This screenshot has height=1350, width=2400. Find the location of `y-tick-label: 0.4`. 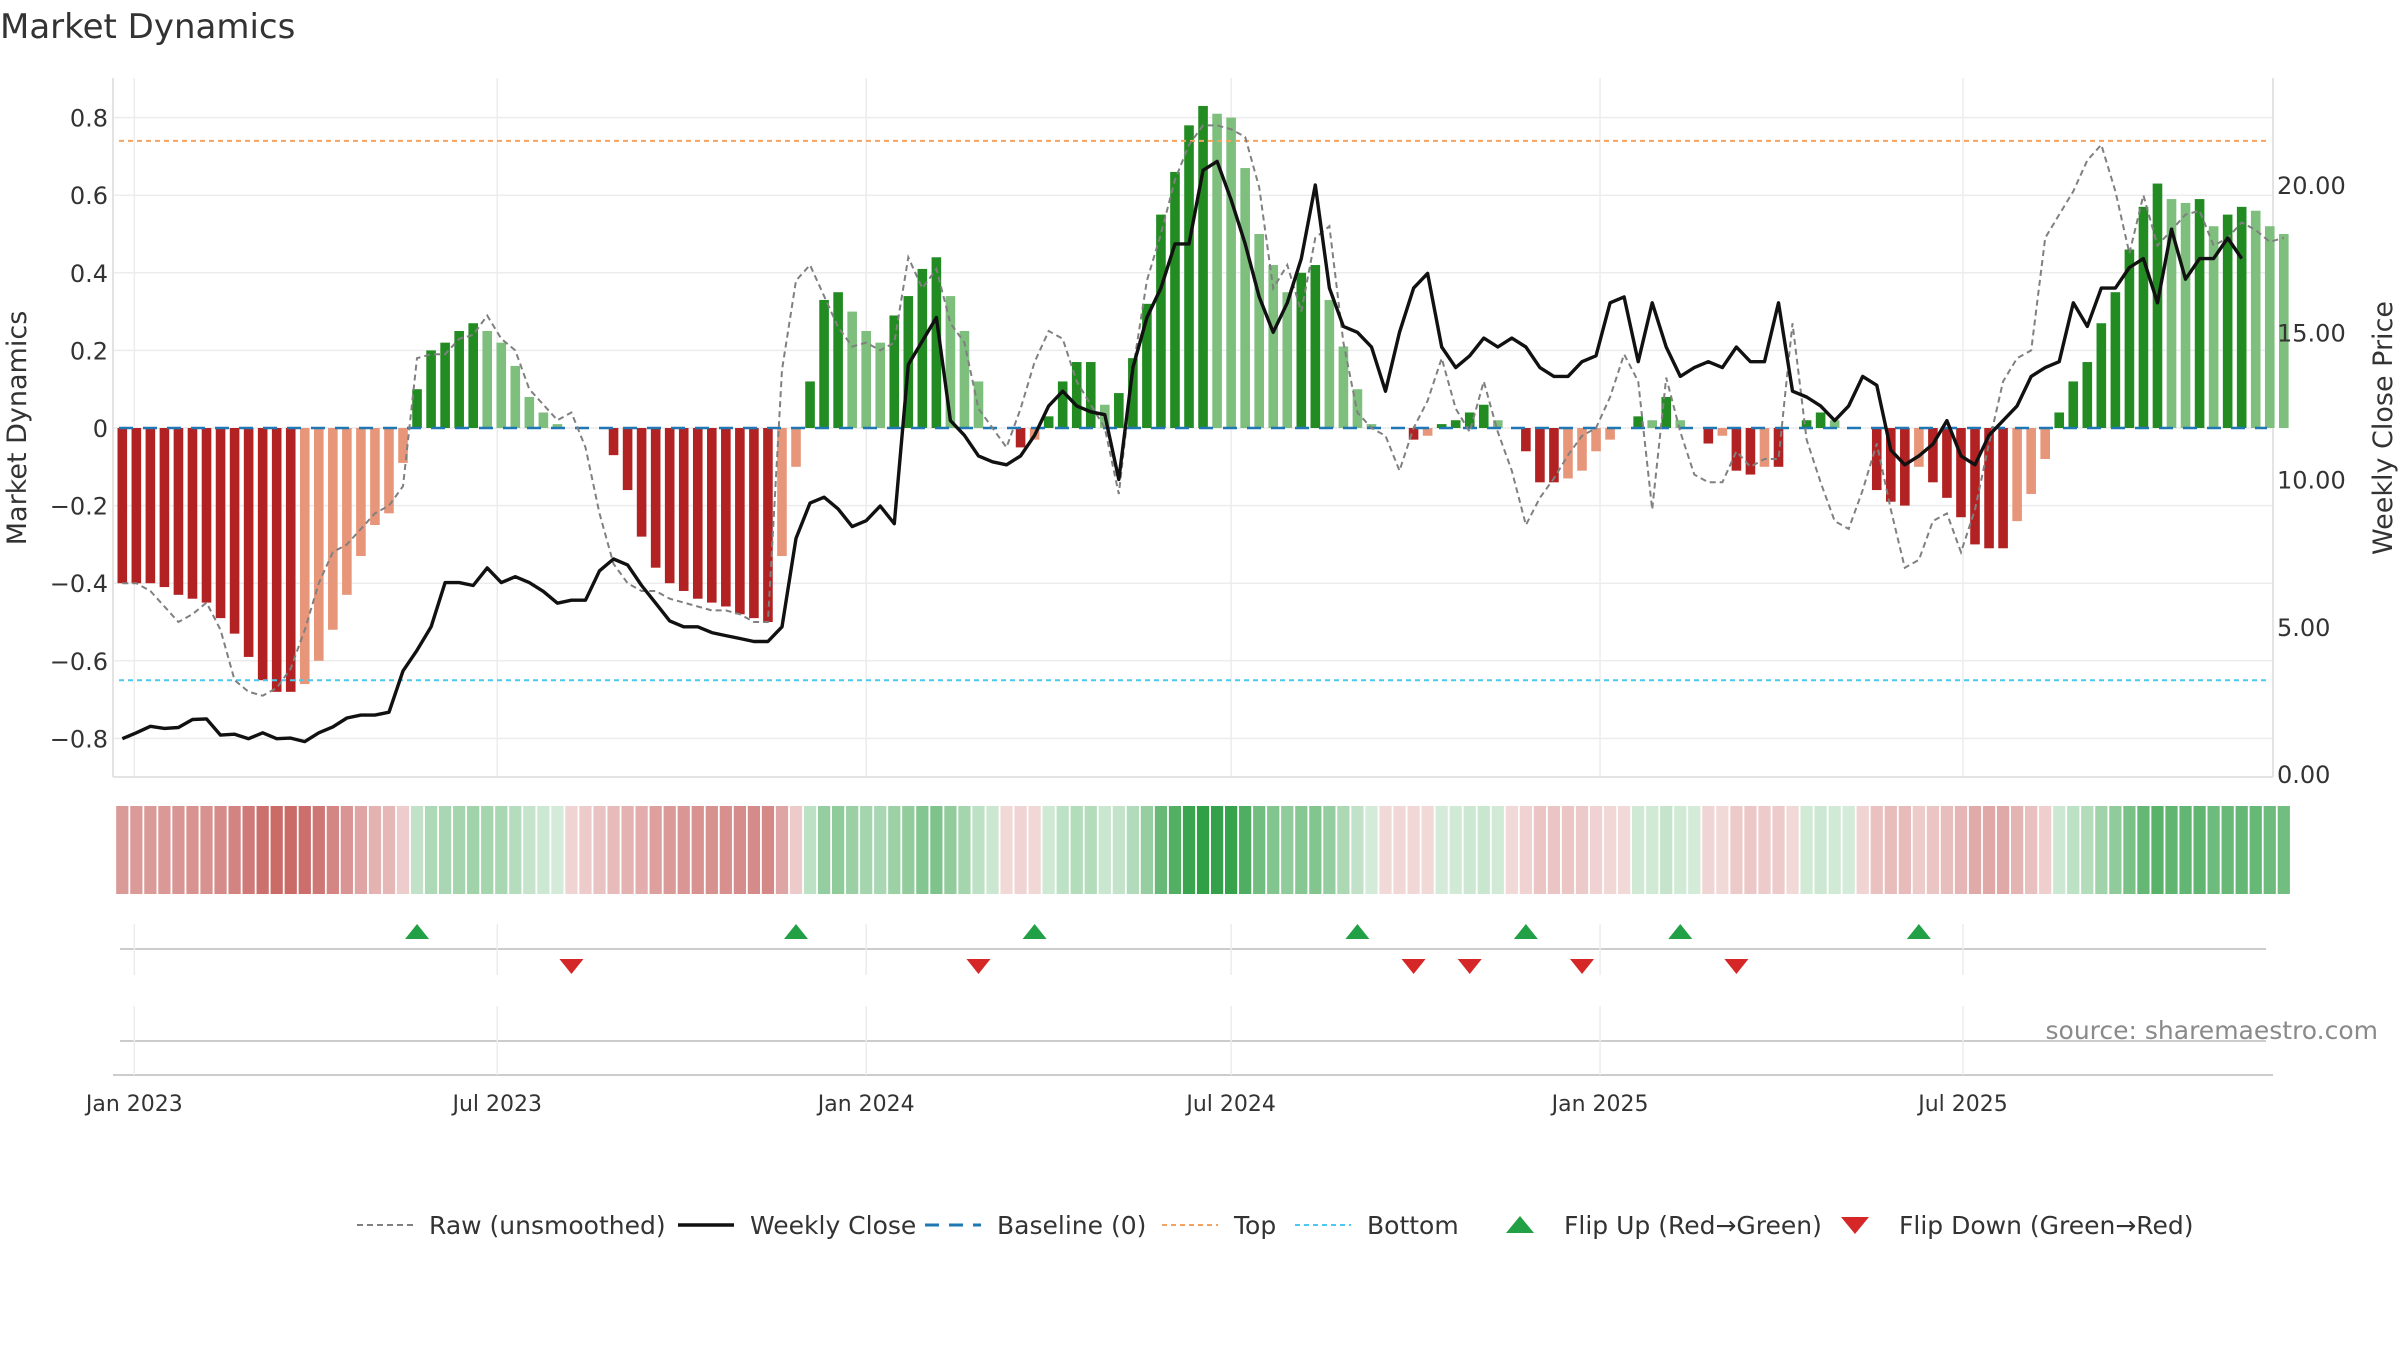

y-tick-label: 0.4 is located at coordinates (89, 274).